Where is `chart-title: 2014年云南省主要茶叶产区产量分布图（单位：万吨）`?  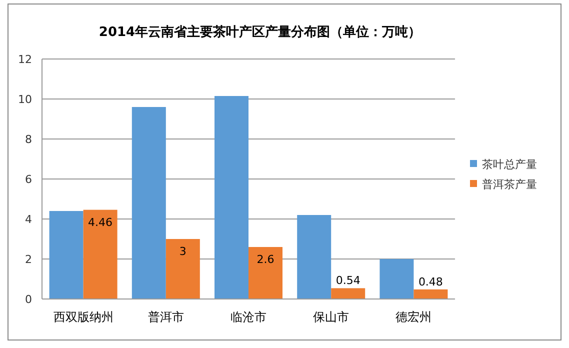 chart-title: 2014年云南省主要茶叶产区产量分布图（单位：万吨） is located at coordinates (260, 32).